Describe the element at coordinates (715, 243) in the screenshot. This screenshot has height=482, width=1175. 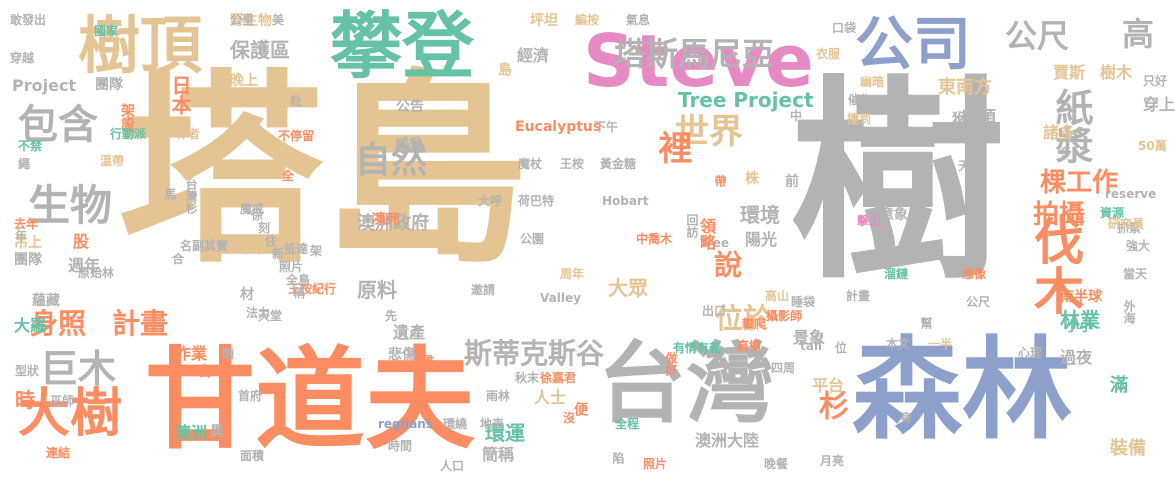
I see `cloud-word: Tree` at that location.